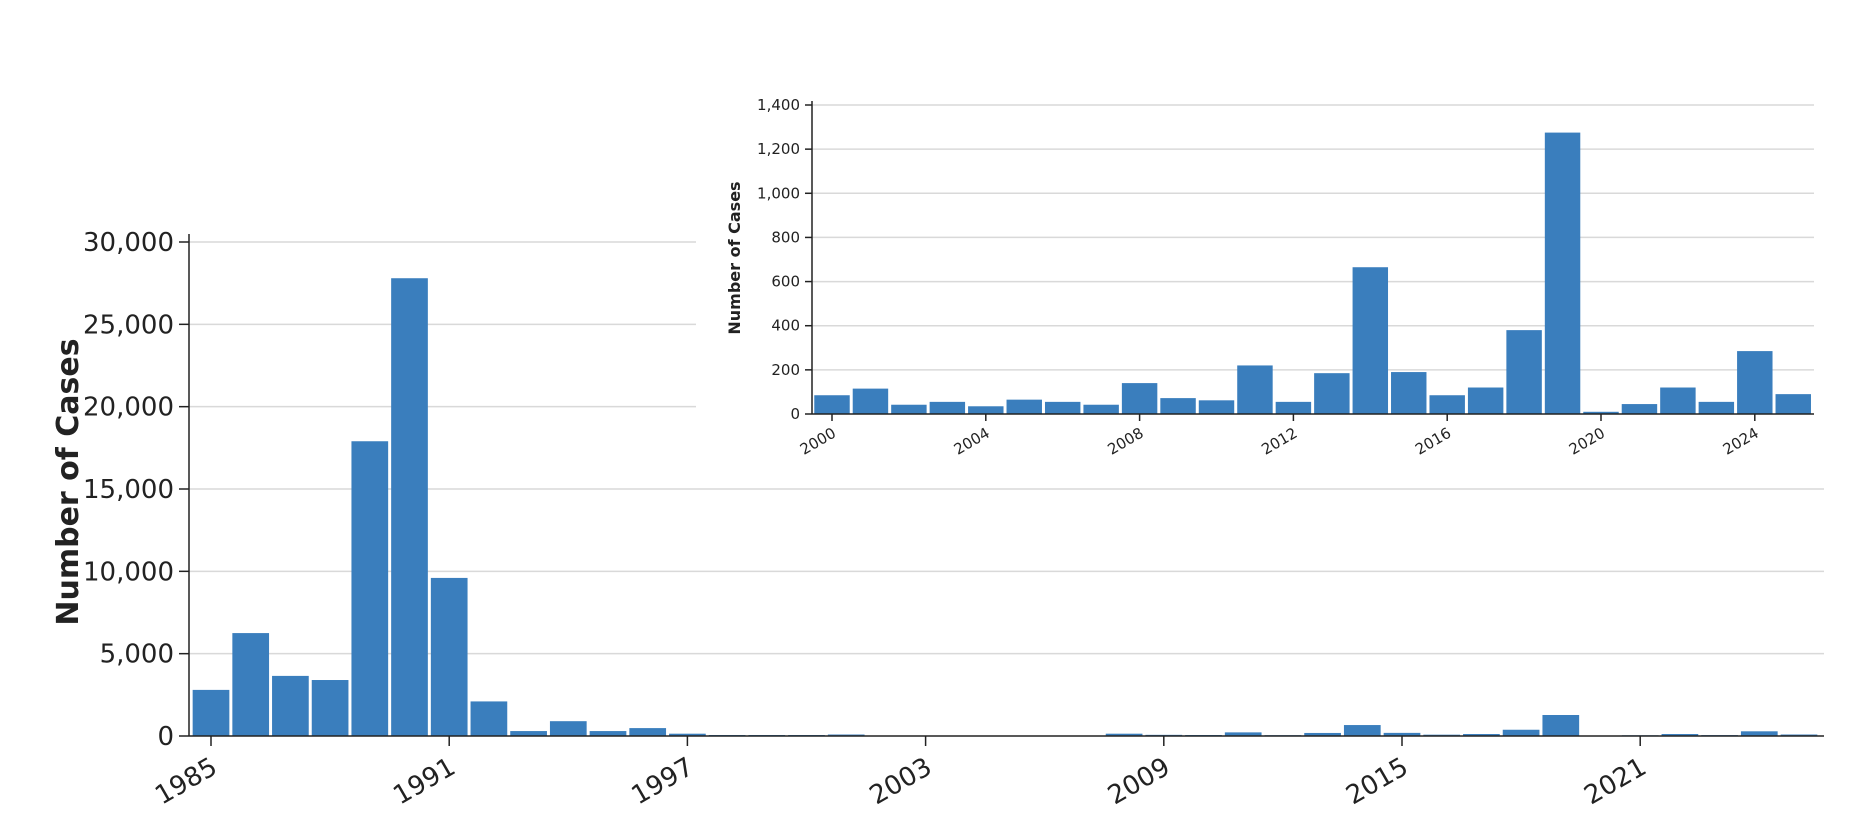 This screenshot has height=840, width=1864. Describe the element at coordinates (608, 733) in the screenshot. I see `bar-1995` at that location.